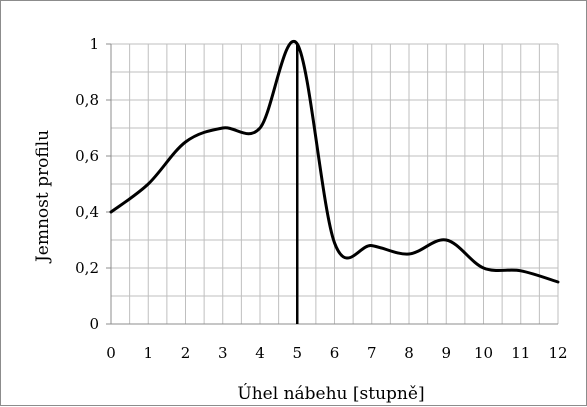 This screenshot has height=407, width=587. Describe the element at coordinates (186, 353) in the screenshot. I see `x-tick-label: 2` at that location.